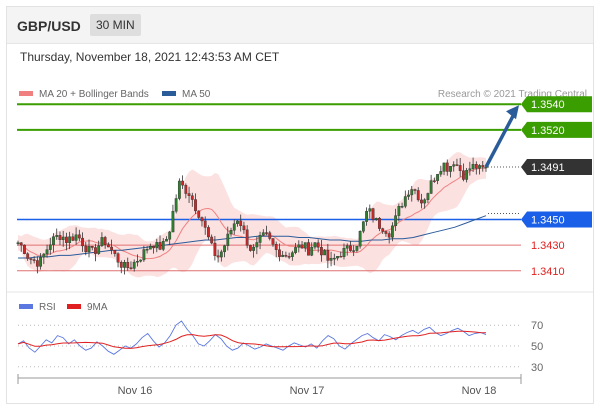 Image resolution: width=599 pixels, height=415 pixels. What do you see at coordinates (97, 307) in the screenshot?
I see `legend-label-9ma: 9MA` at bounding box center [97, 307].